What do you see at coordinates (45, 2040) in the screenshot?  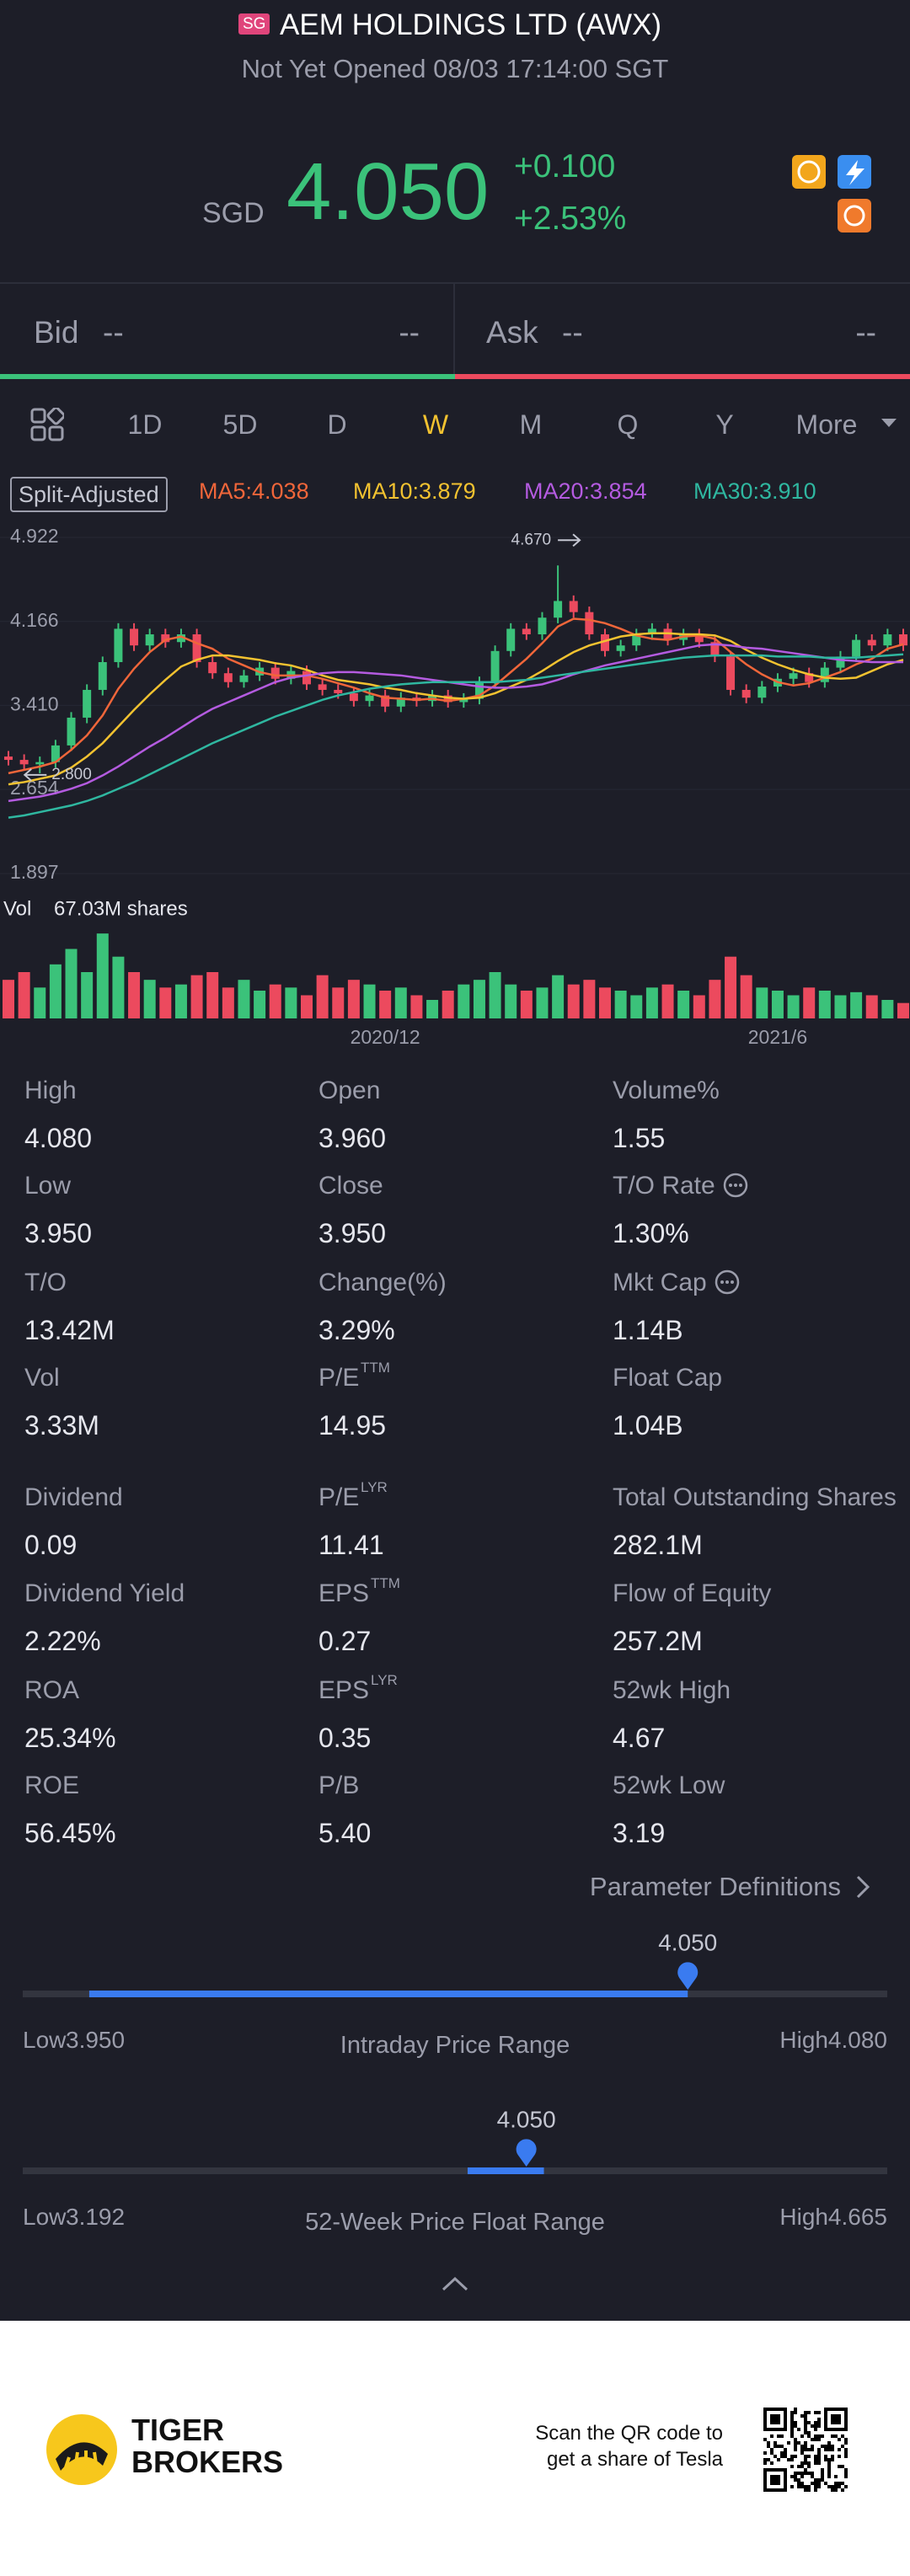 I see `range-low-prefix: Low` at bounding box center [45, 2040].